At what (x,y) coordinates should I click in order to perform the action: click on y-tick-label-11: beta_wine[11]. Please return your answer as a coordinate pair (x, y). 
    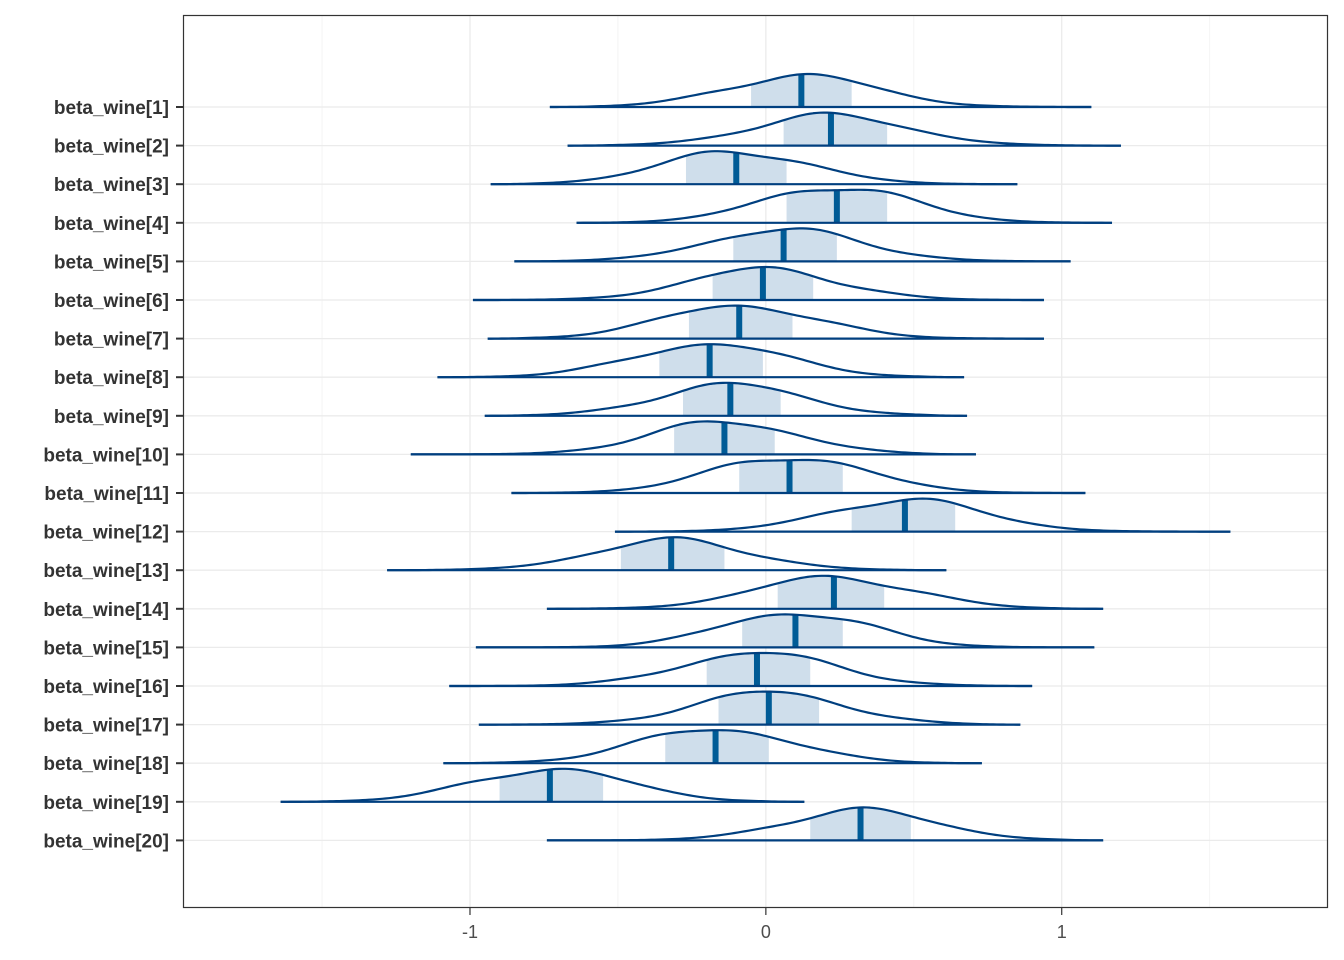
    Looking at the image, I should click on (106, 494).